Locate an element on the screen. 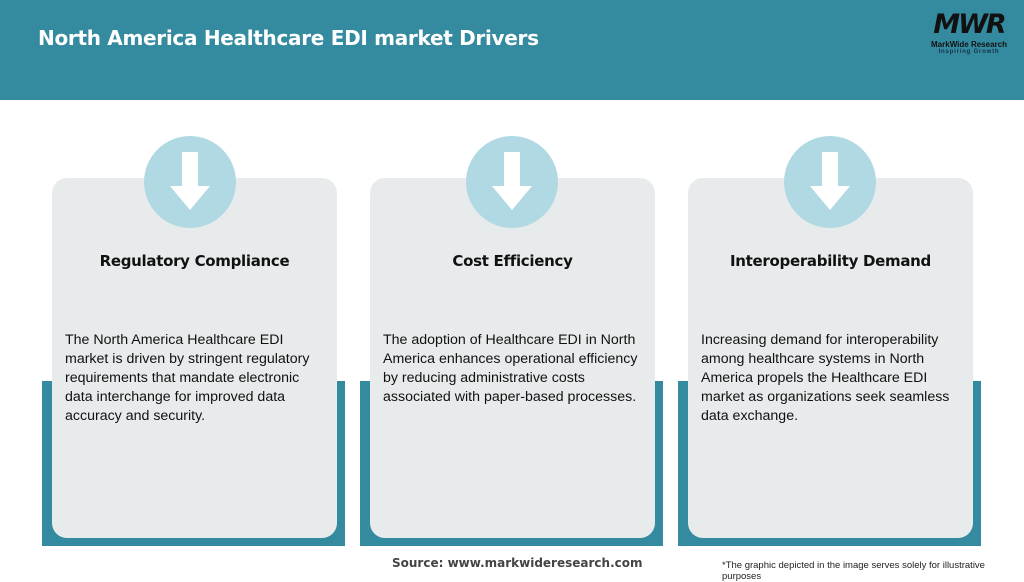 This screenshot has width=1024, height=582. source-text: Source: www.markwideresearch.com is located at coordinates (517, 563).